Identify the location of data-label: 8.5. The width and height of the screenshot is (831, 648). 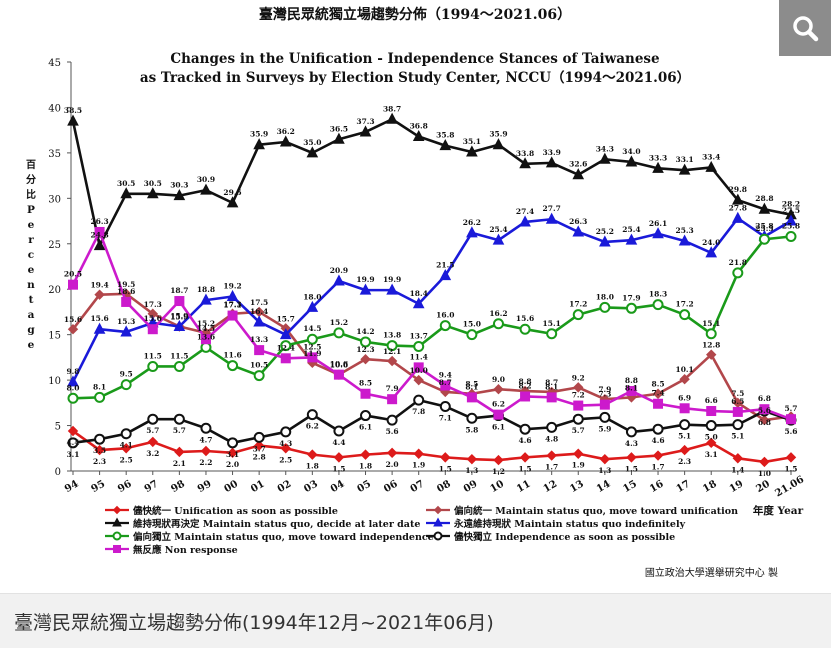
(658, 384).